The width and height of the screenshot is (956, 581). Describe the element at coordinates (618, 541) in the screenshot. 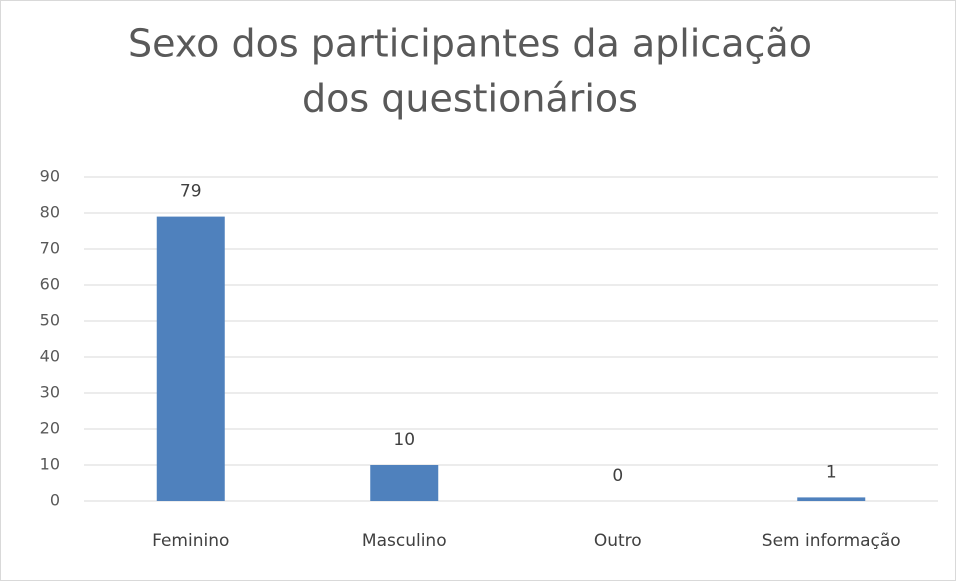

I see `x-tick-label: Outro` at that location.